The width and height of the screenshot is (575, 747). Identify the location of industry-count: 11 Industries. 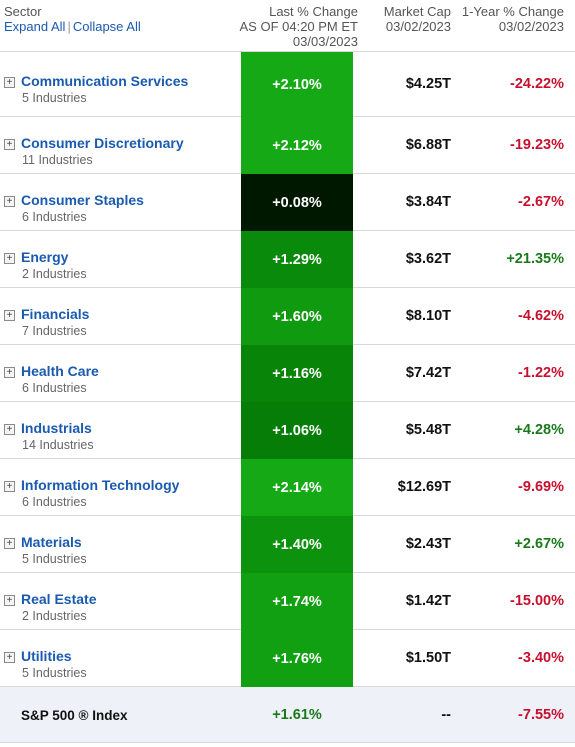
(57, 160).